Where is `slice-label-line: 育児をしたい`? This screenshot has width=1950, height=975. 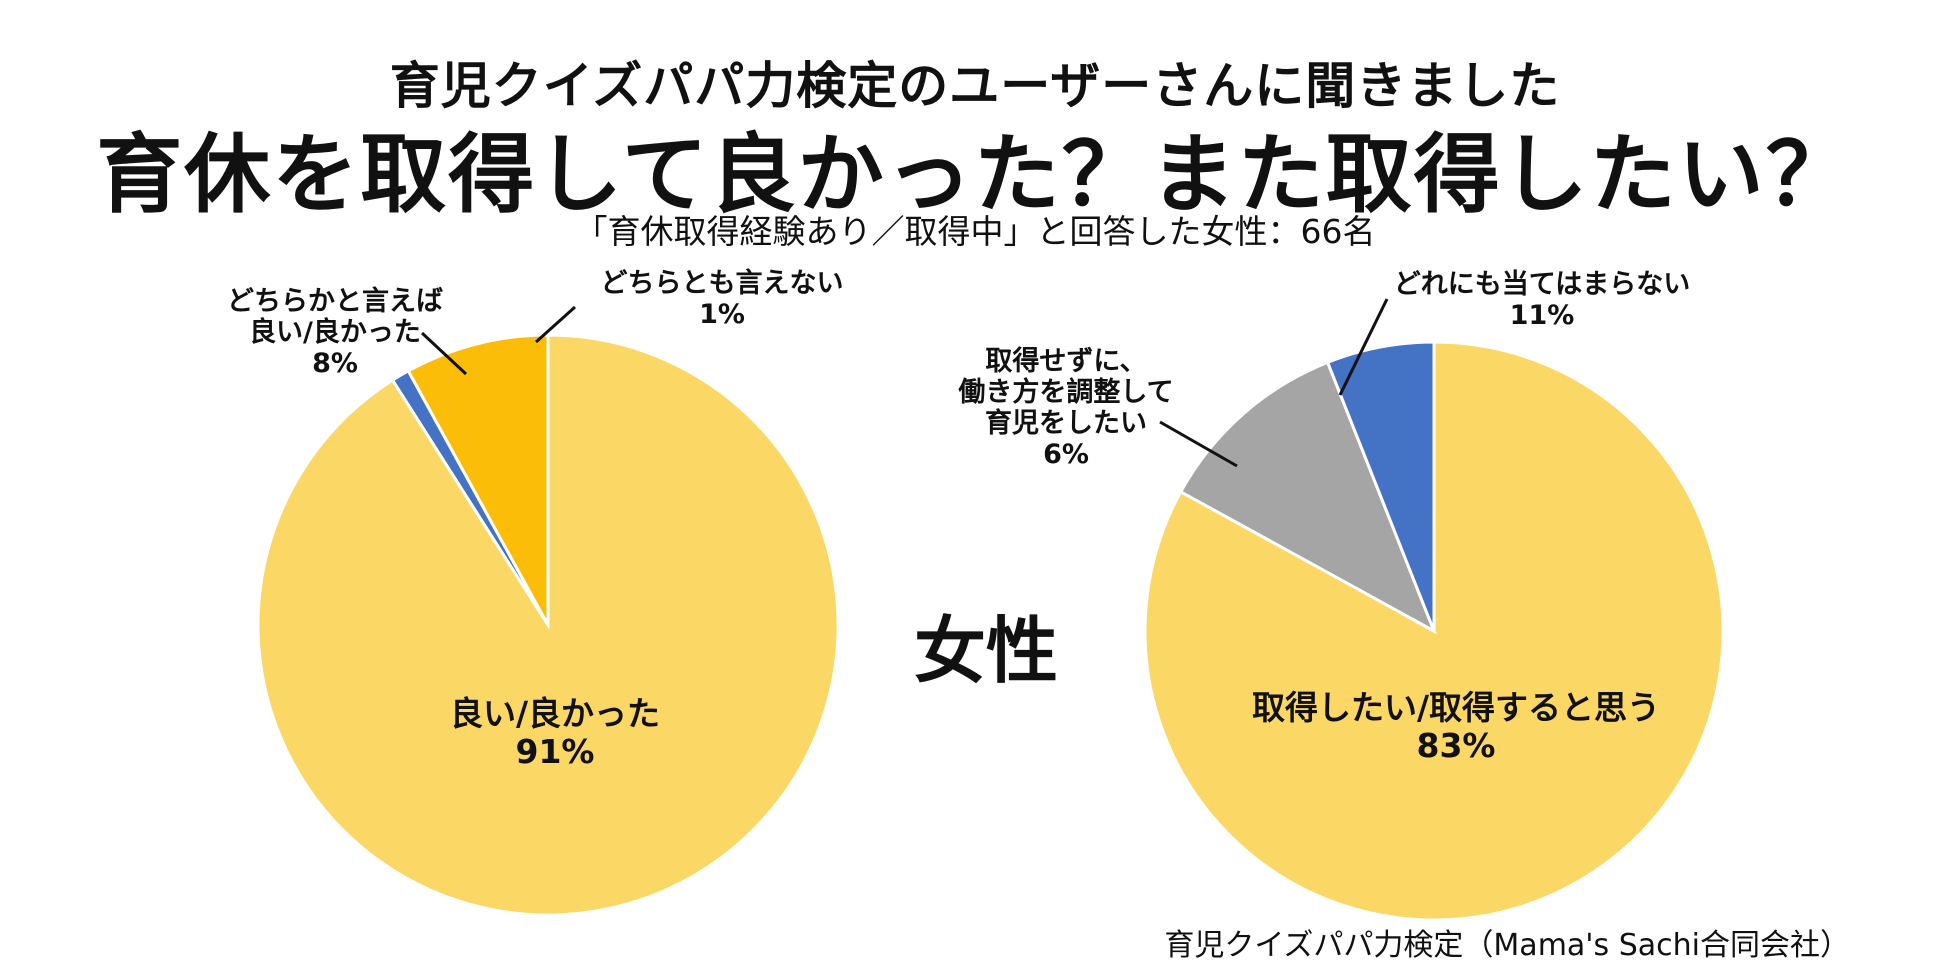
slice-label-line: 育児をしたい is located at coordinates (1066, 423).